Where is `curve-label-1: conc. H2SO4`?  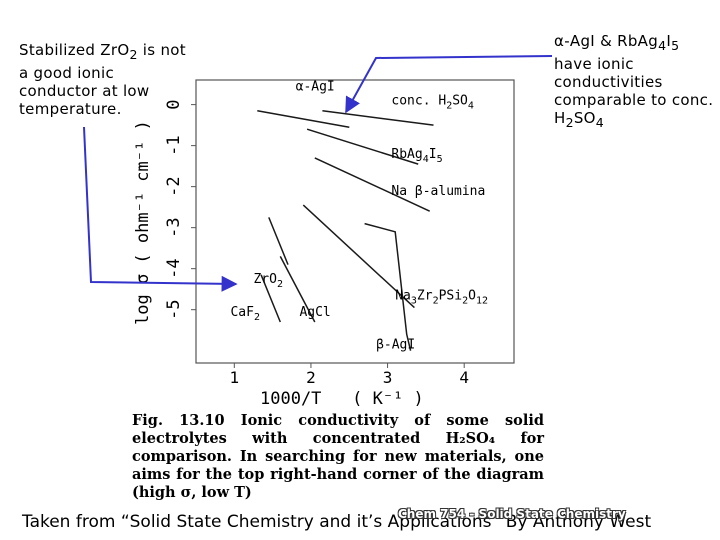
curve-label-1: conc. H2SO4 is located at coordinates (432, 103).